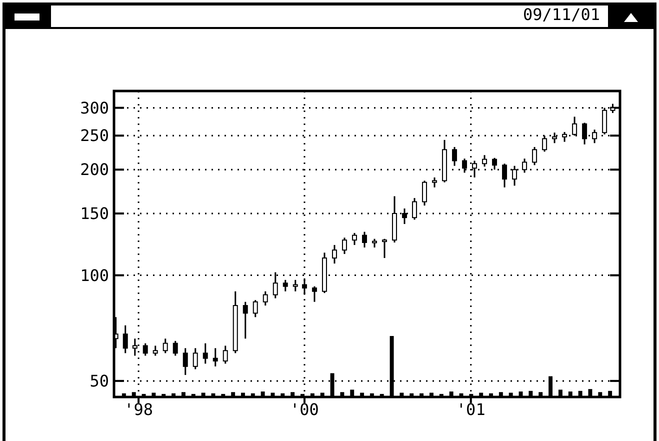 The image size is (659, 441). Describe the element at coordinates (94, 275) in the screenshot. I see `y-tick-label: 100` at that location.